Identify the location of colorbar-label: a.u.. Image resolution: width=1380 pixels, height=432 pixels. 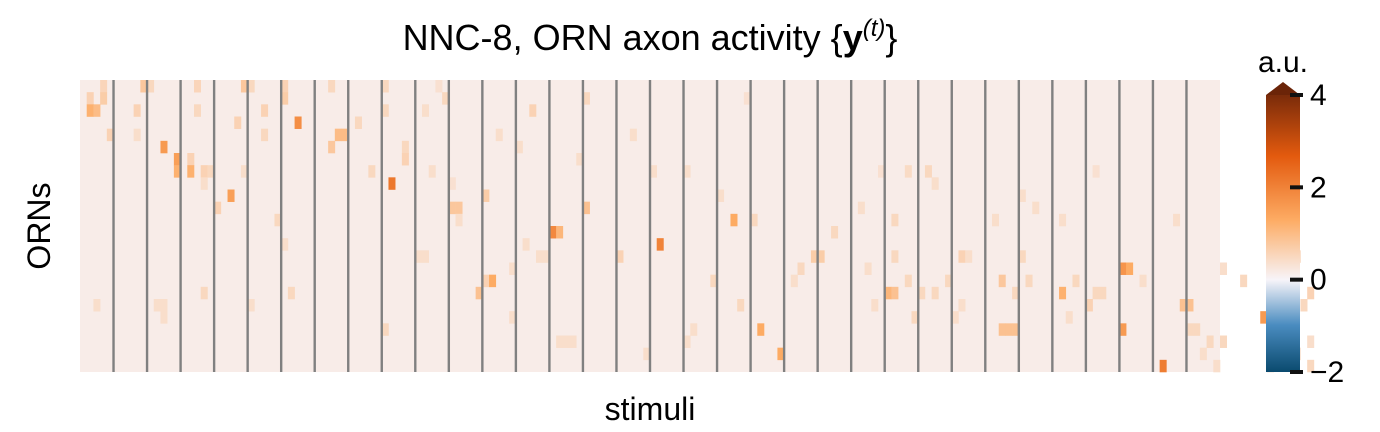
(1283, 62).